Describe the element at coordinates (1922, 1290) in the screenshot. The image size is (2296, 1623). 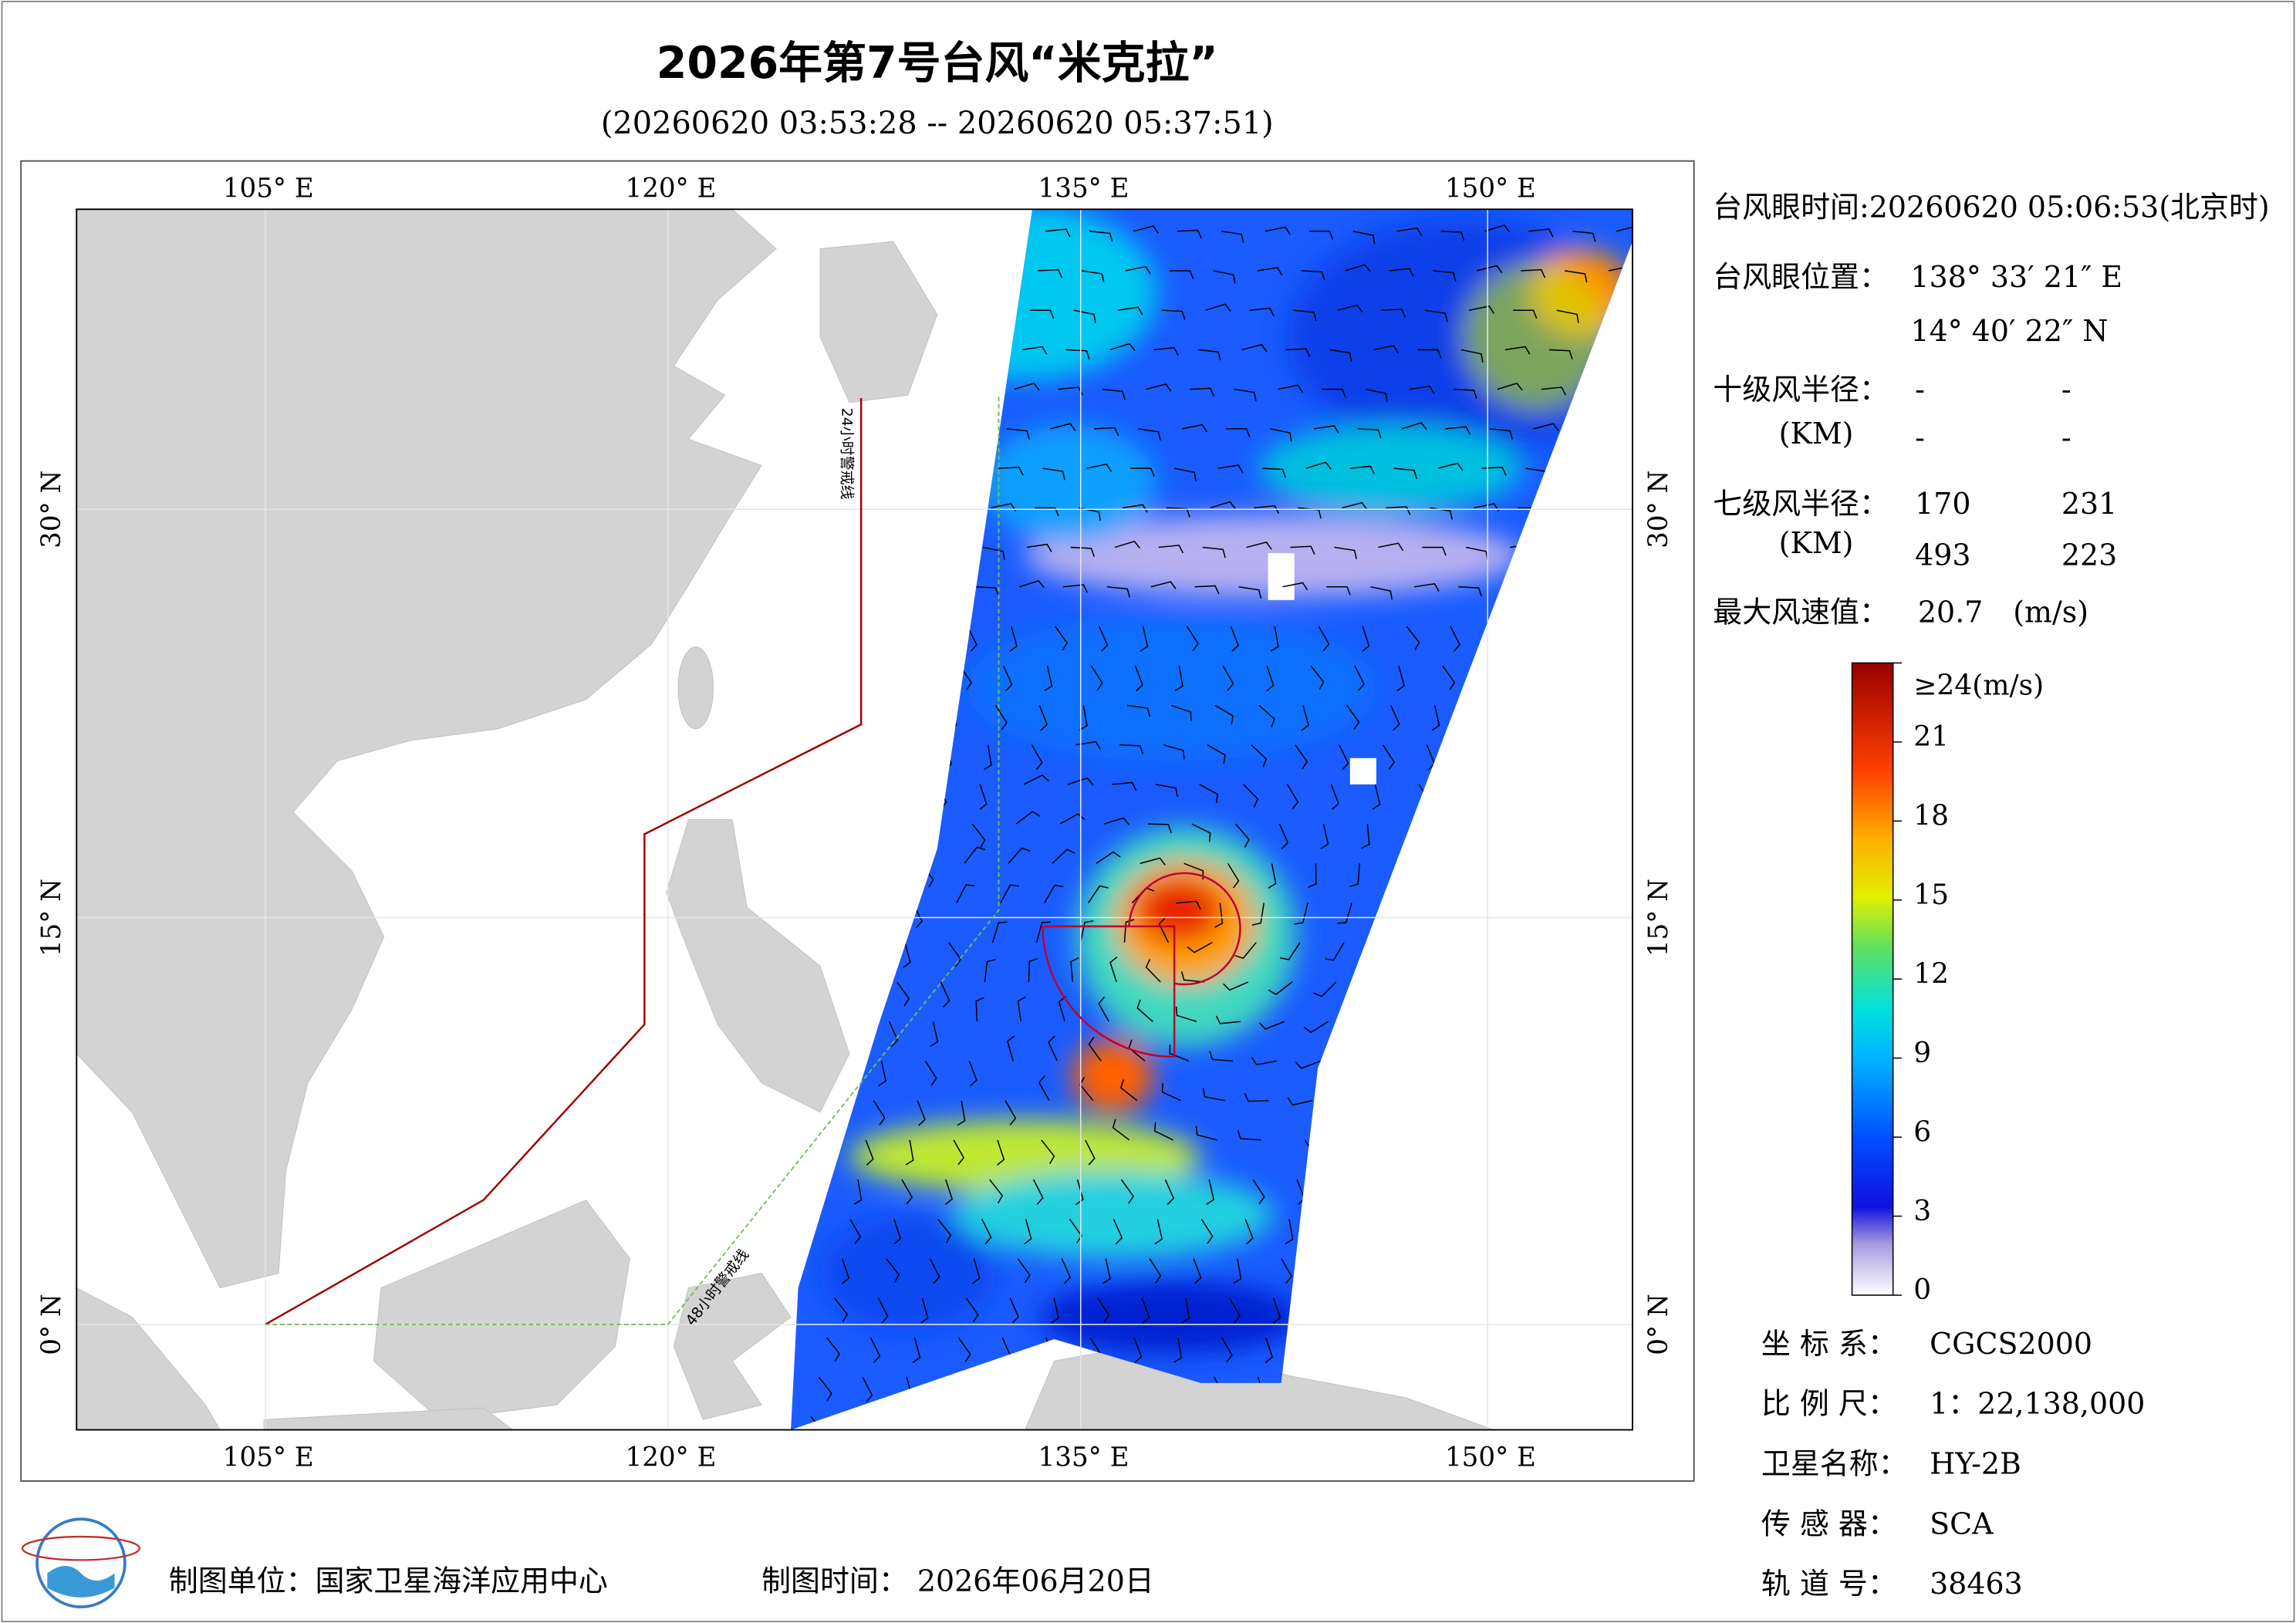
I see `colorbar-label: 0` at that location.